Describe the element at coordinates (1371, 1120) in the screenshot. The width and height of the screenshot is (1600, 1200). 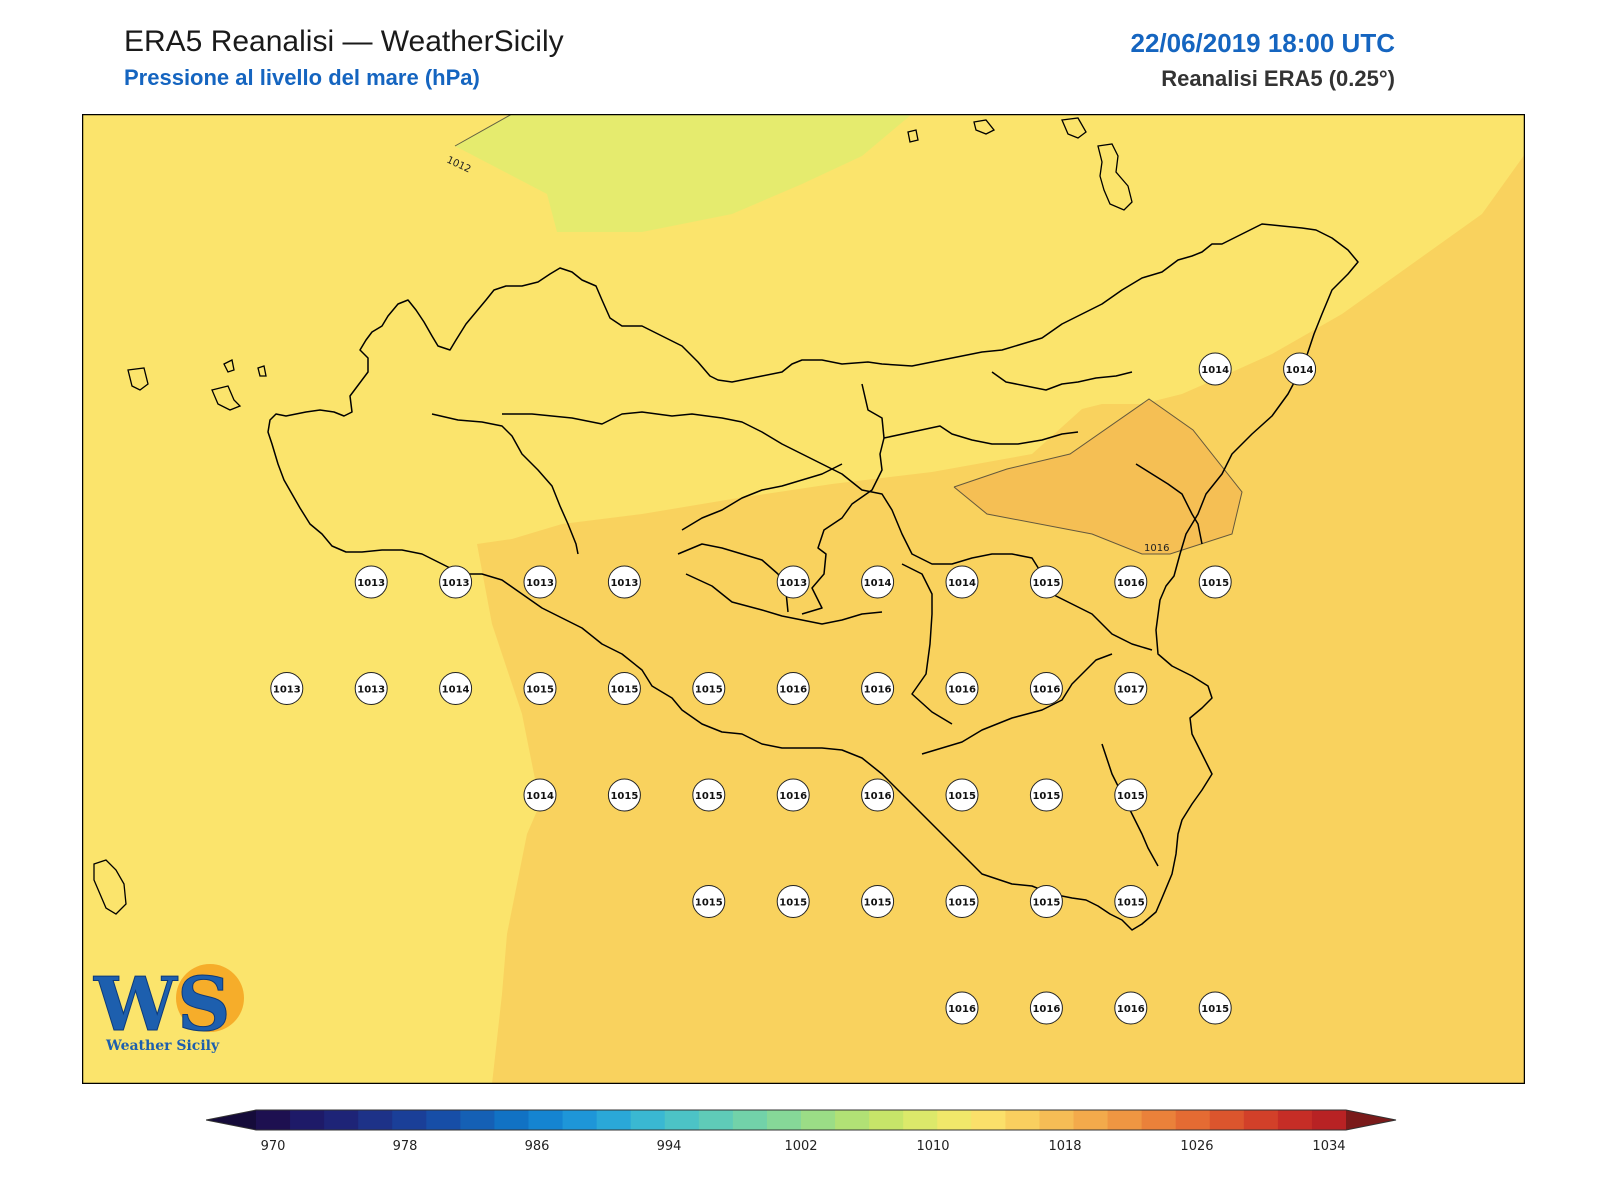
I see `colorbar-over-arrow` at that location.